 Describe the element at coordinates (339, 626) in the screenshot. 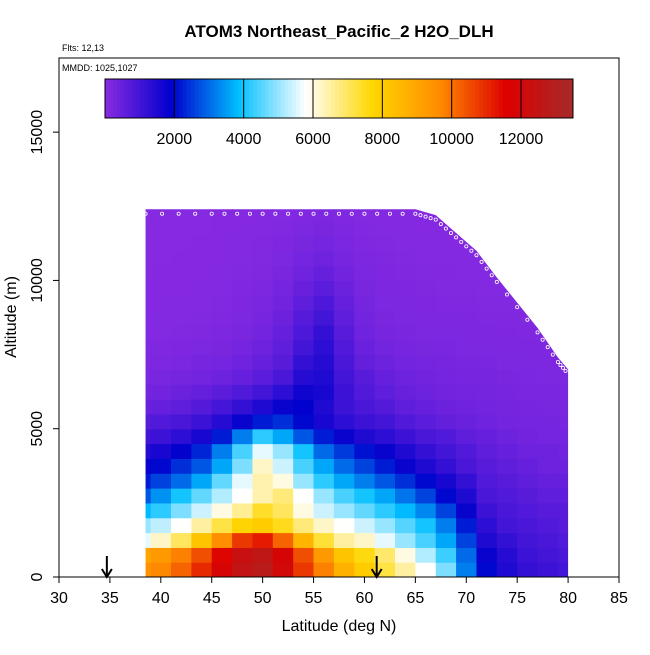

I see `x-axis-label: Latitude (deg N)` at that location.